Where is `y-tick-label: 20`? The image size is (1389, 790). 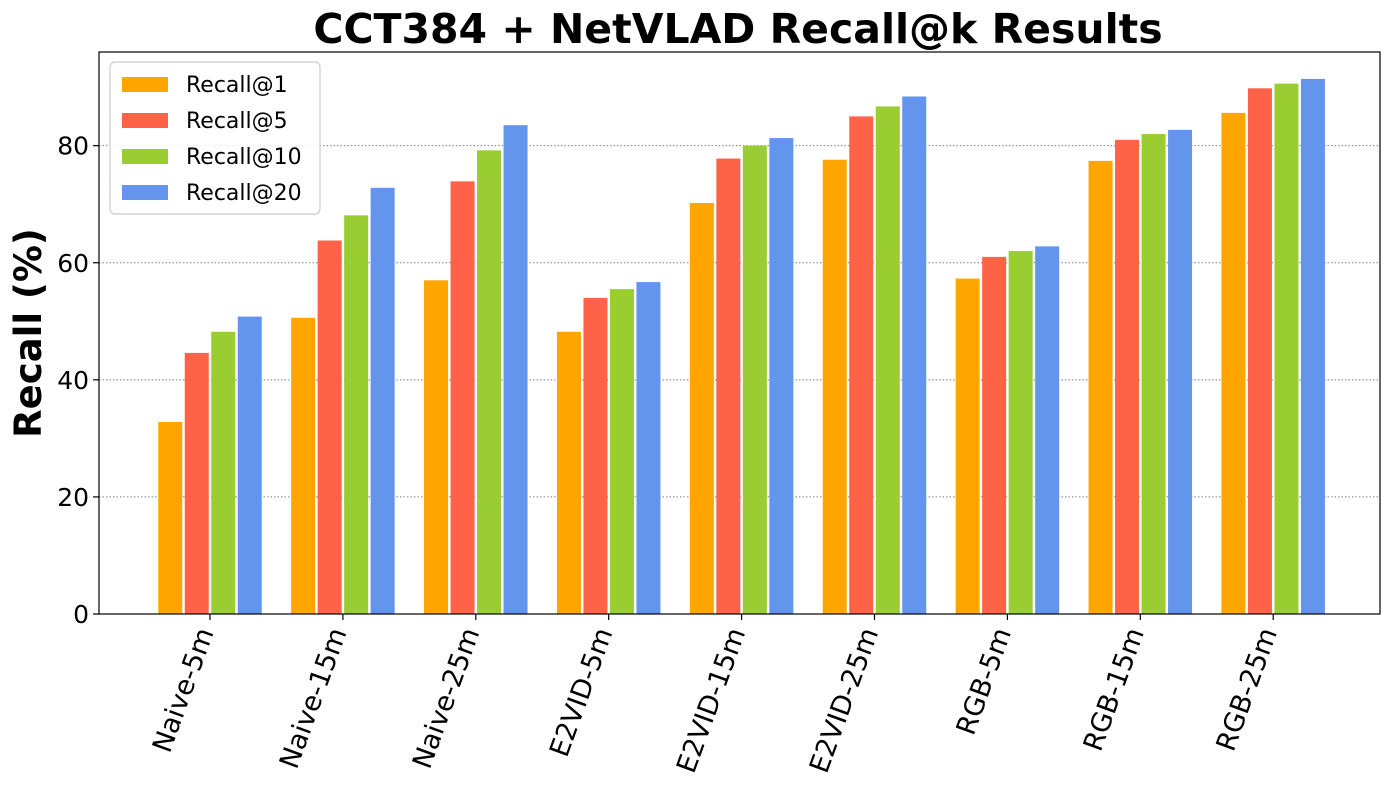 y-tick-label: 20 is located at coordinates (73, 497).